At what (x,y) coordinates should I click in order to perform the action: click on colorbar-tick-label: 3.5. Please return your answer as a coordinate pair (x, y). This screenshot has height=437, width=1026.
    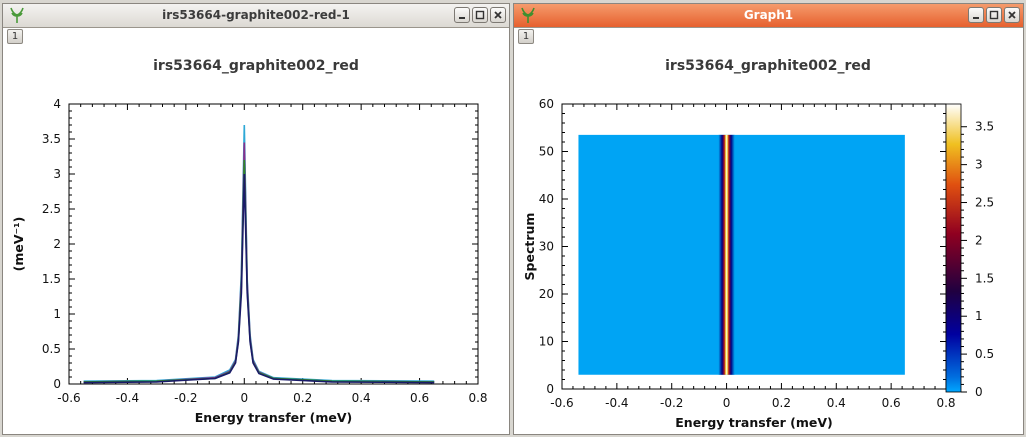
    Looking at the image, I should click on (984, 127).